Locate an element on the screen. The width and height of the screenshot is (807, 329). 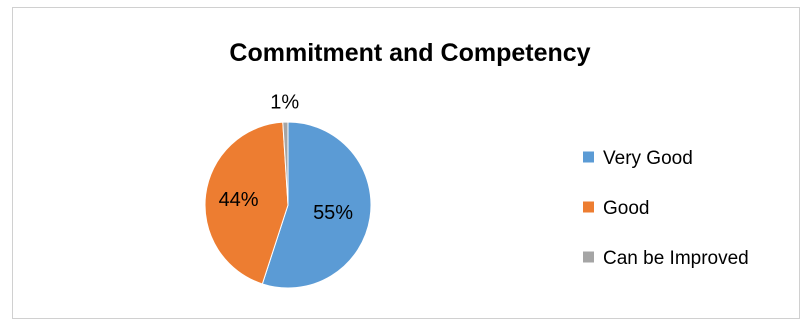
legend-item-can-be-improved: Can be Improved is located at coordinates (666, 258).